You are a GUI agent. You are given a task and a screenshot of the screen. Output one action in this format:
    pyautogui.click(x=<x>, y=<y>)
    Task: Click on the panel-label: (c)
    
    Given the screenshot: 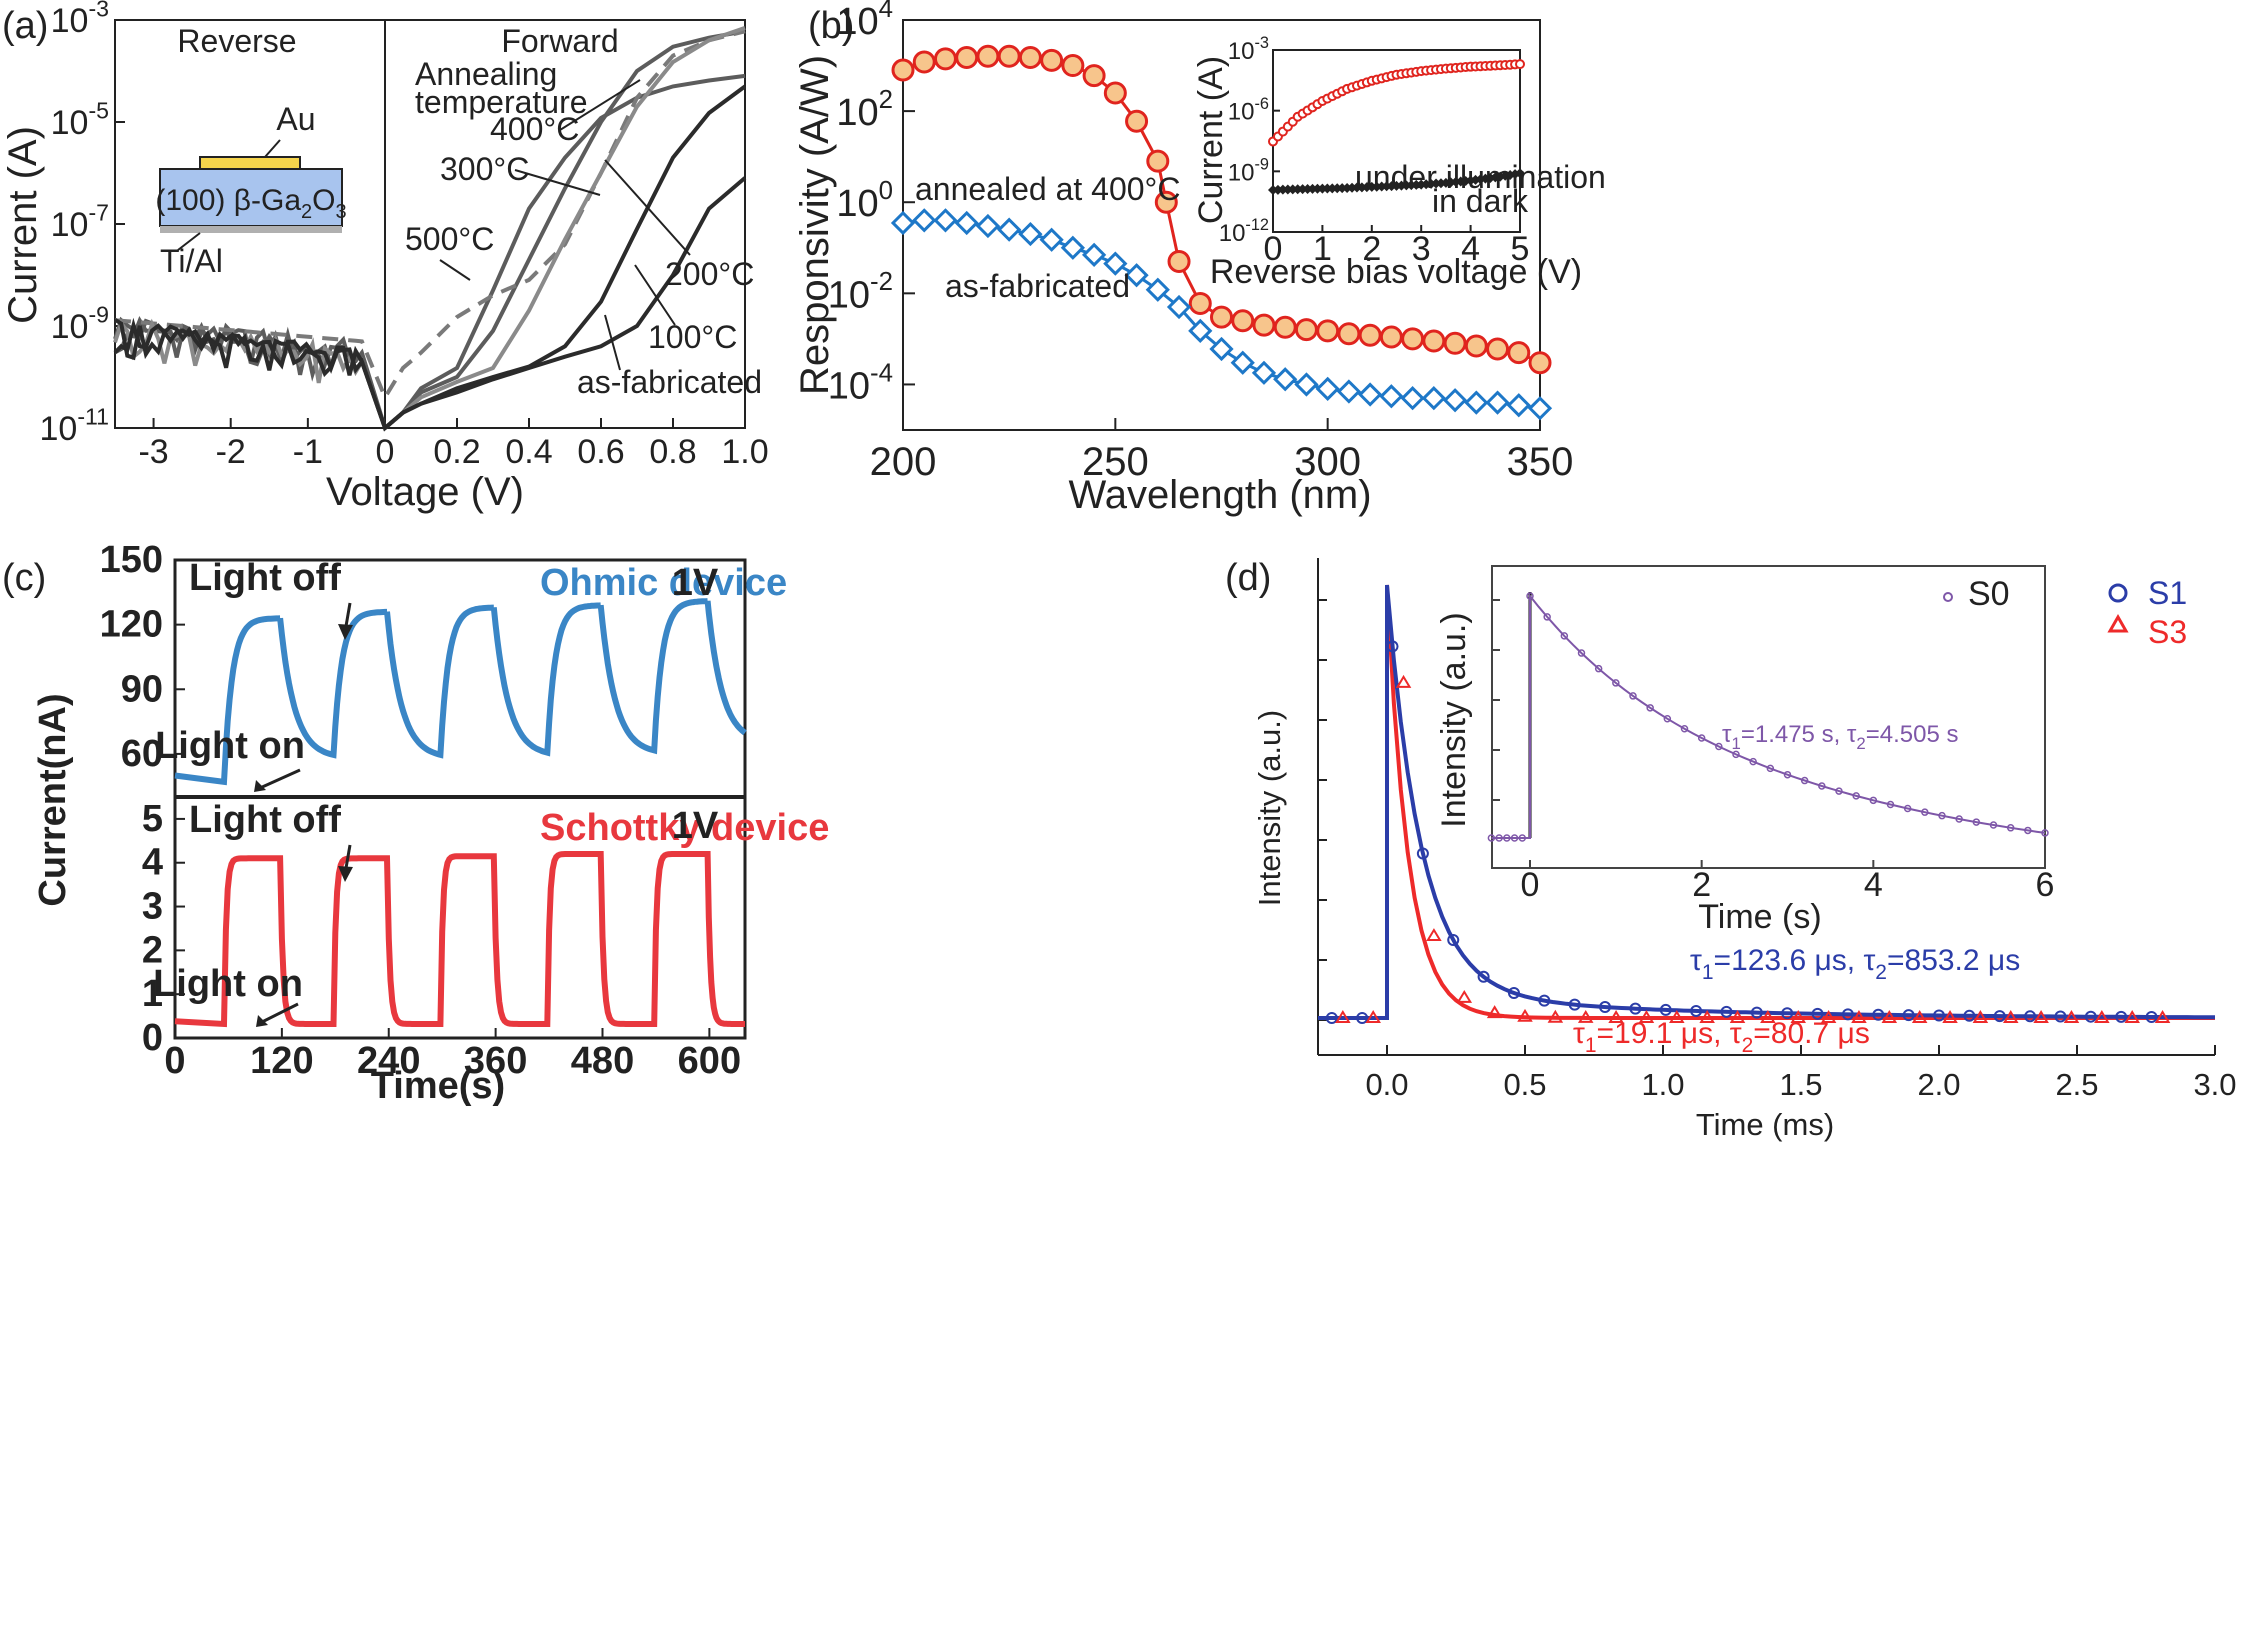 What is the action you would take?
    pyautogui.click(x=24, y=578)
    